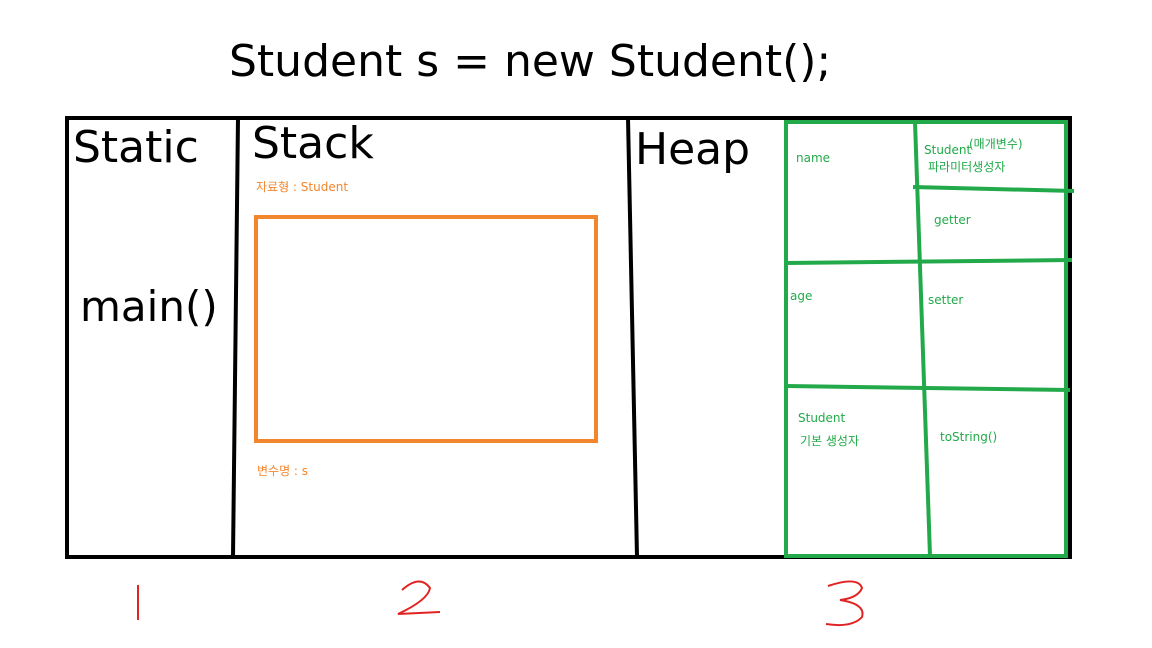 This screenshot has width=1152, height=648. Describe the element at coordinates (530, 61) in the screenshot. I see `code-title: Student s = new Student();` at that location.